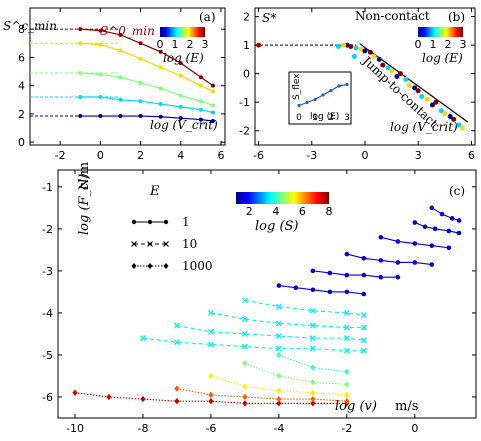  I want to click on panel-b-x-tick-label: -3, so click(311, 155).